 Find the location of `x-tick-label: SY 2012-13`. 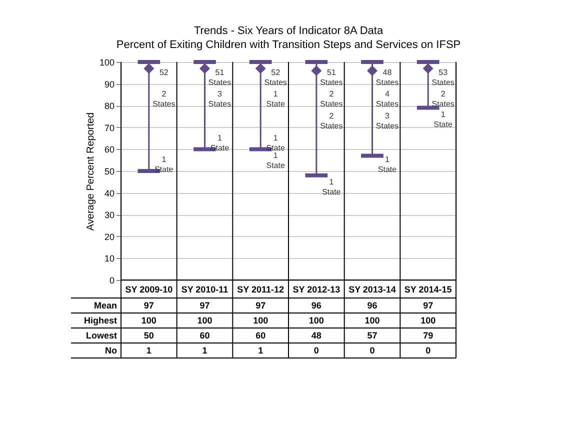

x-tick-label: SY 2012-13 is located at coordinates (316, 289).